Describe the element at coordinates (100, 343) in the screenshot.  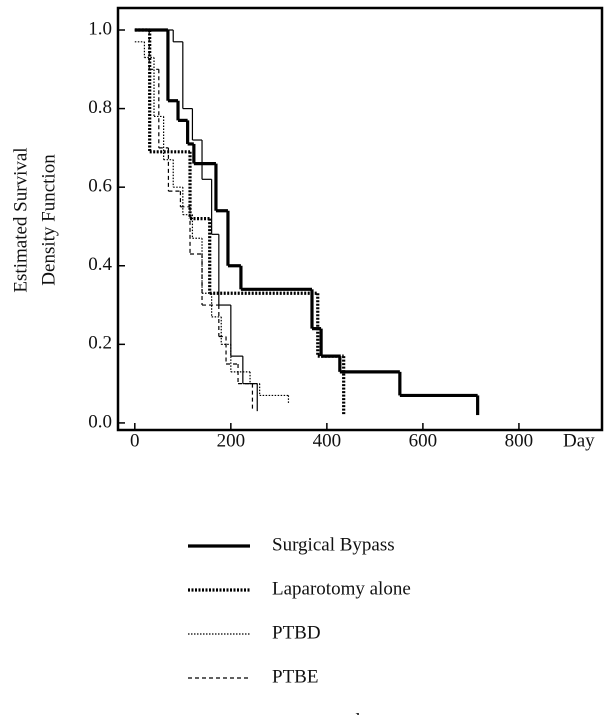
I see `y-tick-label: 0.2` at that location.